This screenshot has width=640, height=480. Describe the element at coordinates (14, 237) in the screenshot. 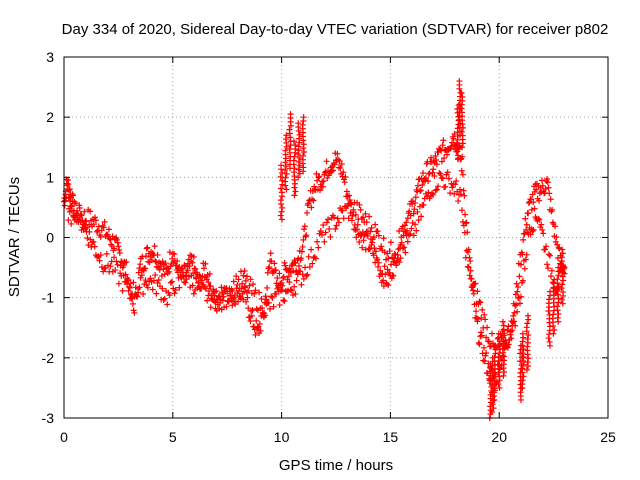

I see `y-axis-label: SDTVAR / TECUs` at that location.